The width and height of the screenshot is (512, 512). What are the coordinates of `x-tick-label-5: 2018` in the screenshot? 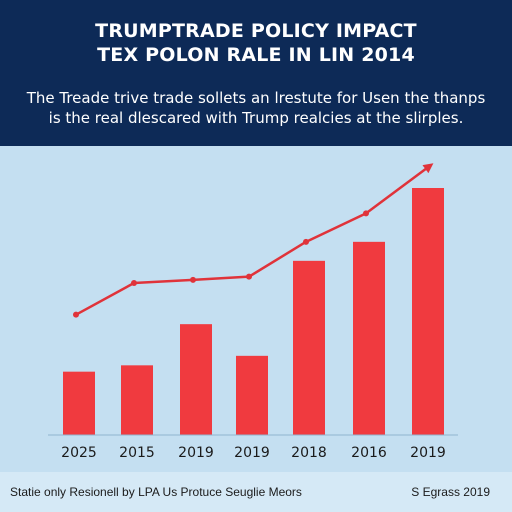 It's located at (309, 453).